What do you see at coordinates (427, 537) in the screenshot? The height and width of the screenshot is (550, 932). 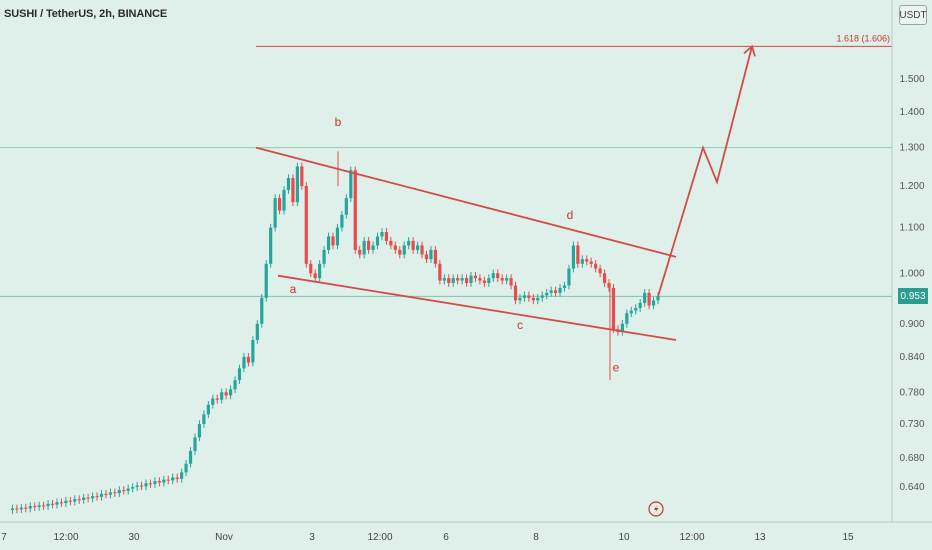 I see `time-axis: 7 12:00 30 Nov 3 12:00 6 8 10 12:00 13 15` at bounding box center [427, 537].